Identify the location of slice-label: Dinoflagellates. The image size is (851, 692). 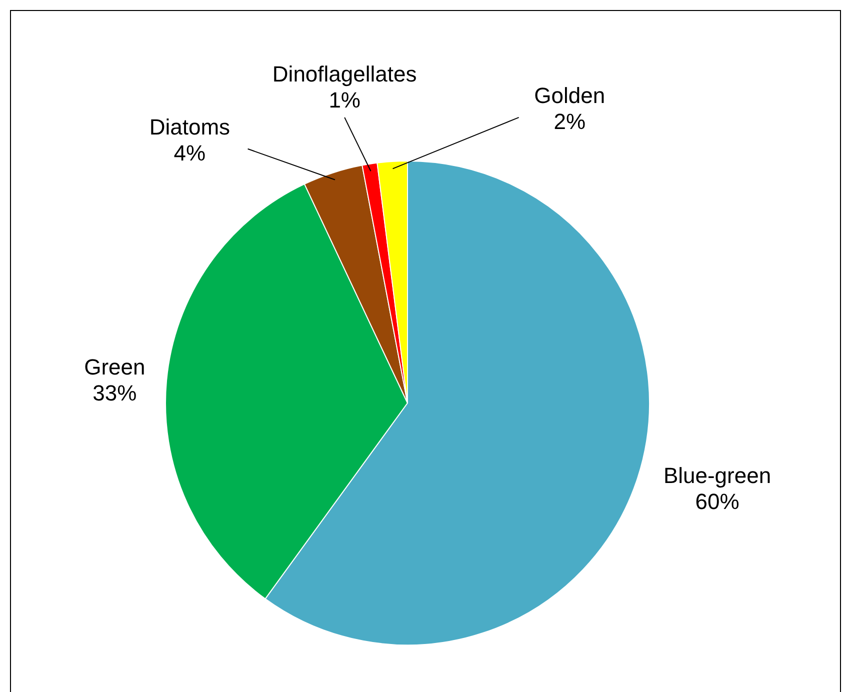
(344, 73).